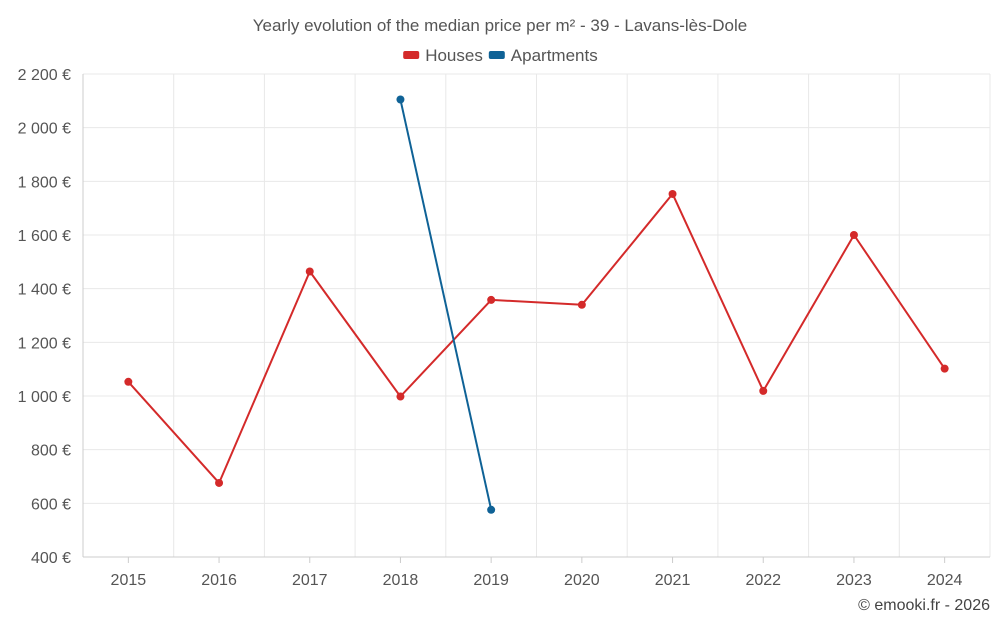 This screenshot has height=630, width=1000. Describe the element at coordinates (496, 55) in the screenshot. I see `legend-swatch-apartments` at that location.